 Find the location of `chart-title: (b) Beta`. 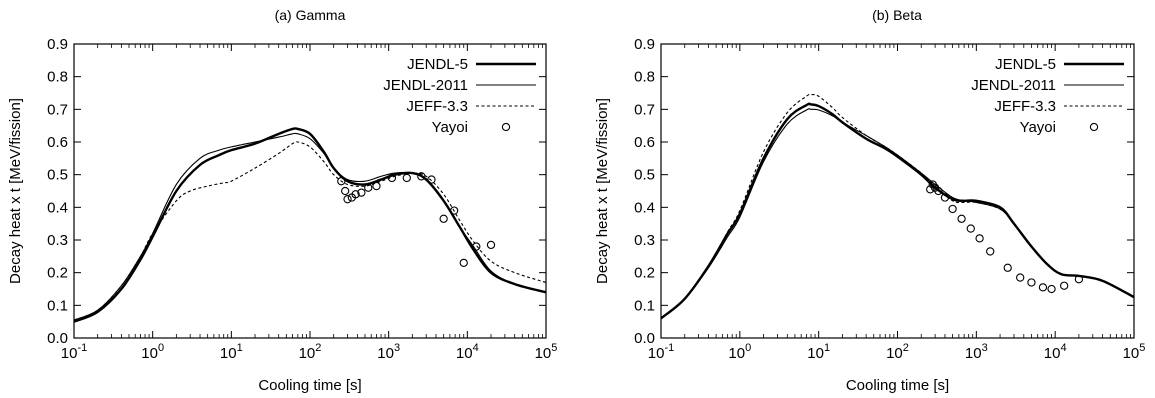

chart-title: (b) Beta is located at coordinates (897, 15).